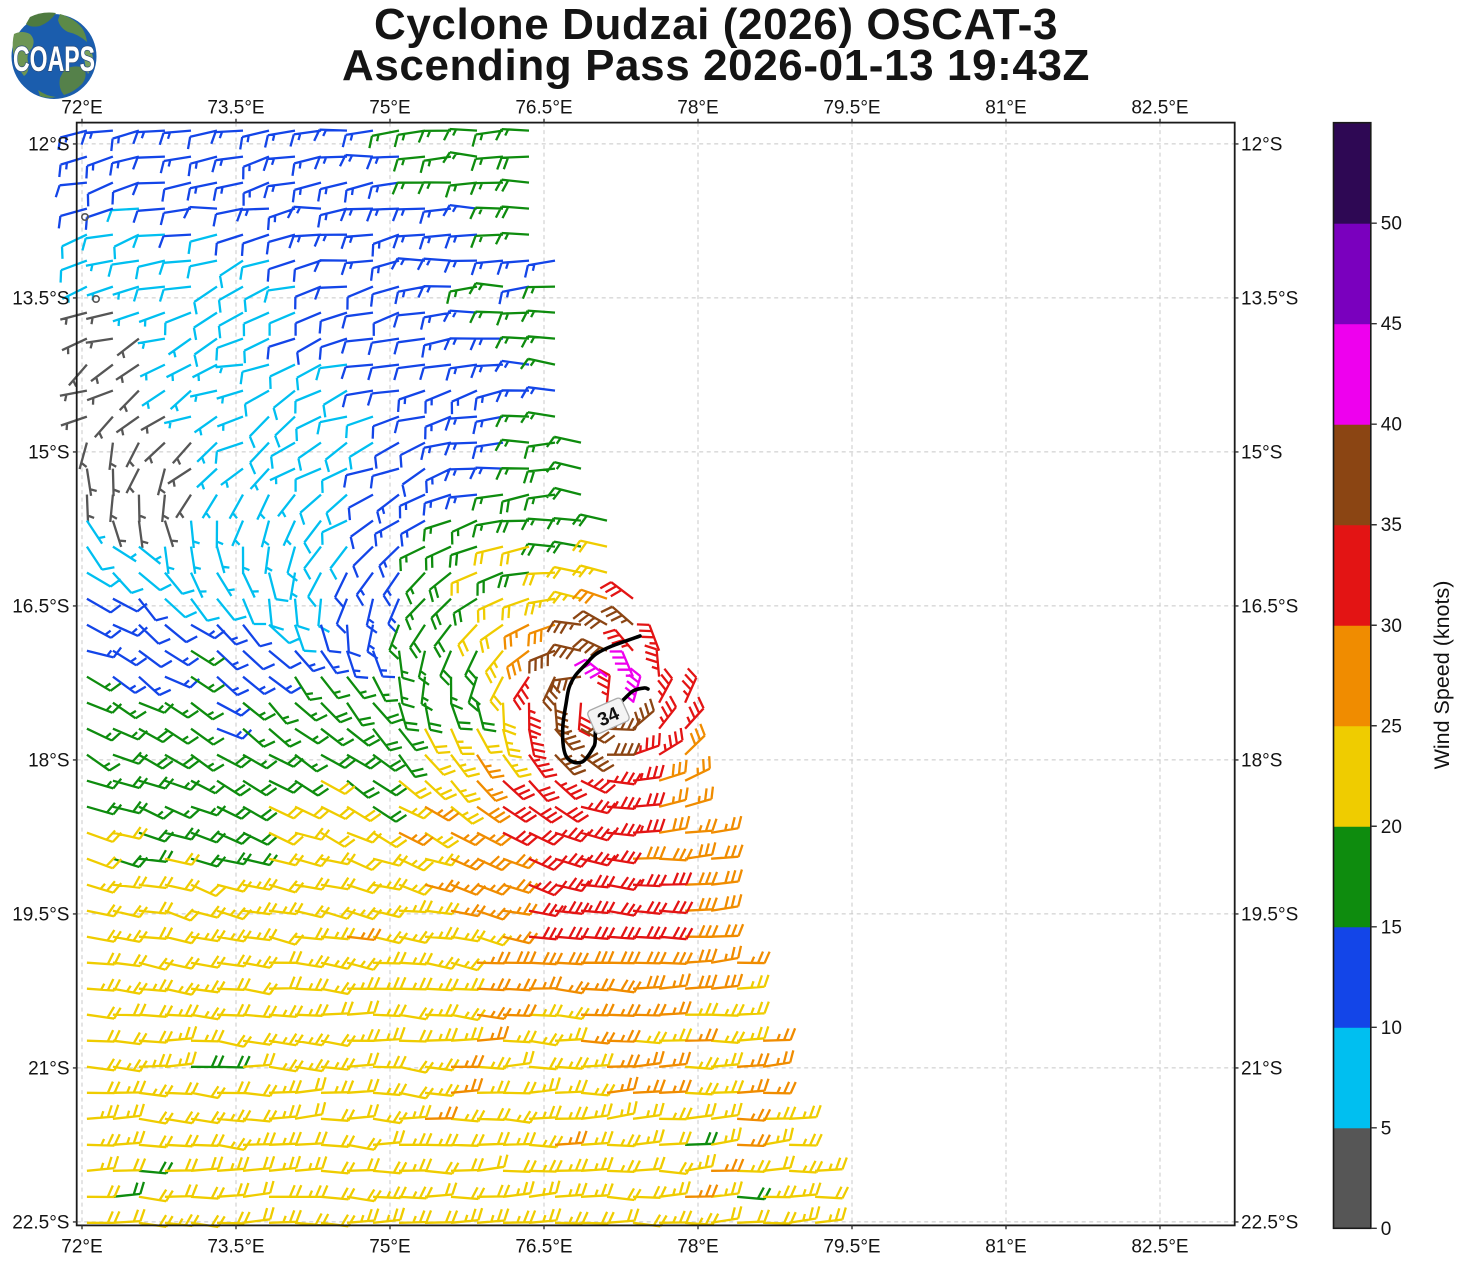 The image size is (1471, 1264). Describe the element at coordinates (1391, 1028) in the screenshot. I see `svg-text: 10` at that location.